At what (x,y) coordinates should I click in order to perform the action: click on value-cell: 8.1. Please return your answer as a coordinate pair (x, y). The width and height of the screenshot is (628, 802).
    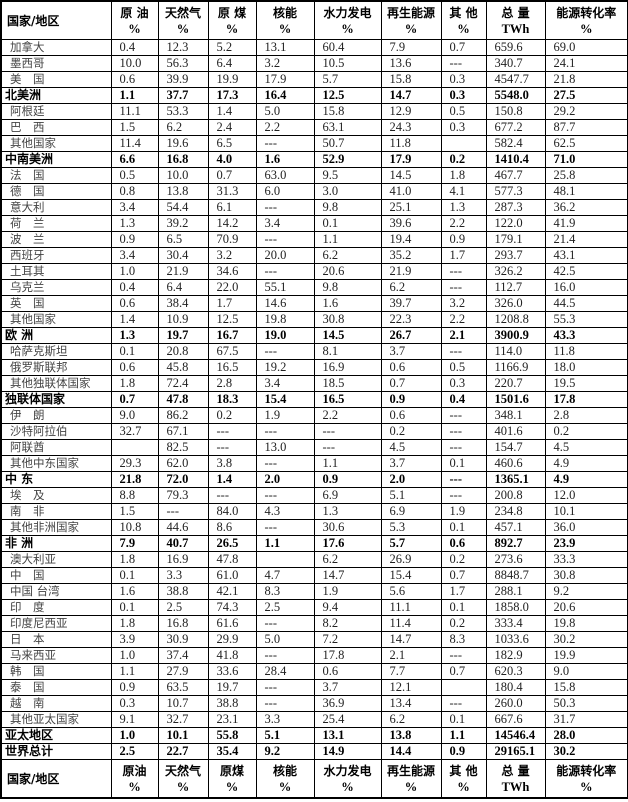
    Looking at the image, I should click on (347, 351).